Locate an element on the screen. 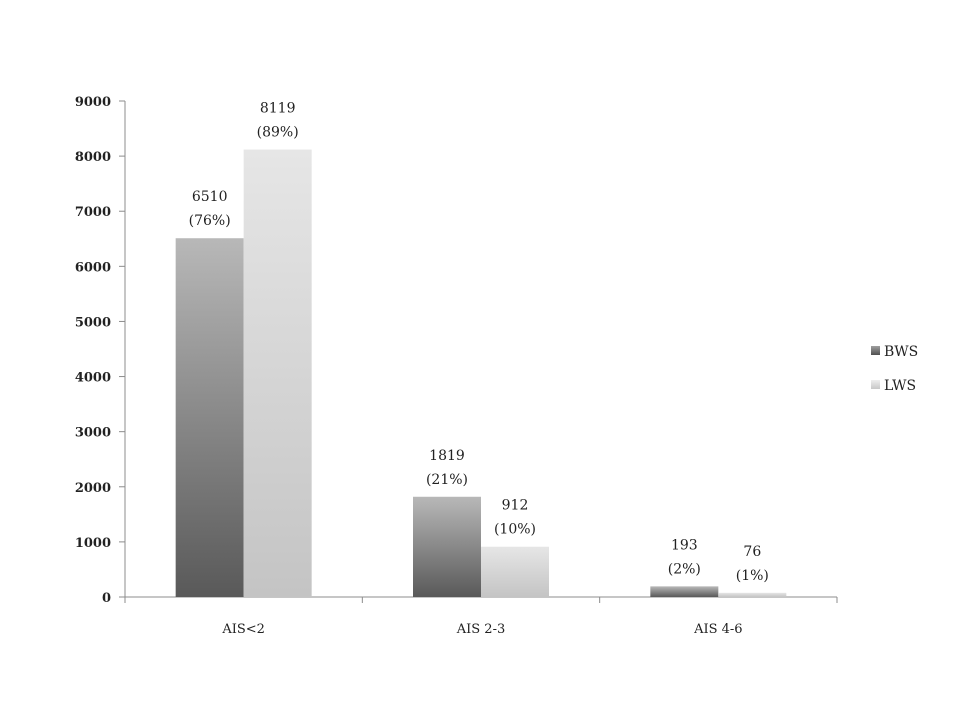  data-label-percent: (89%) is located at coordinates (278, 133).